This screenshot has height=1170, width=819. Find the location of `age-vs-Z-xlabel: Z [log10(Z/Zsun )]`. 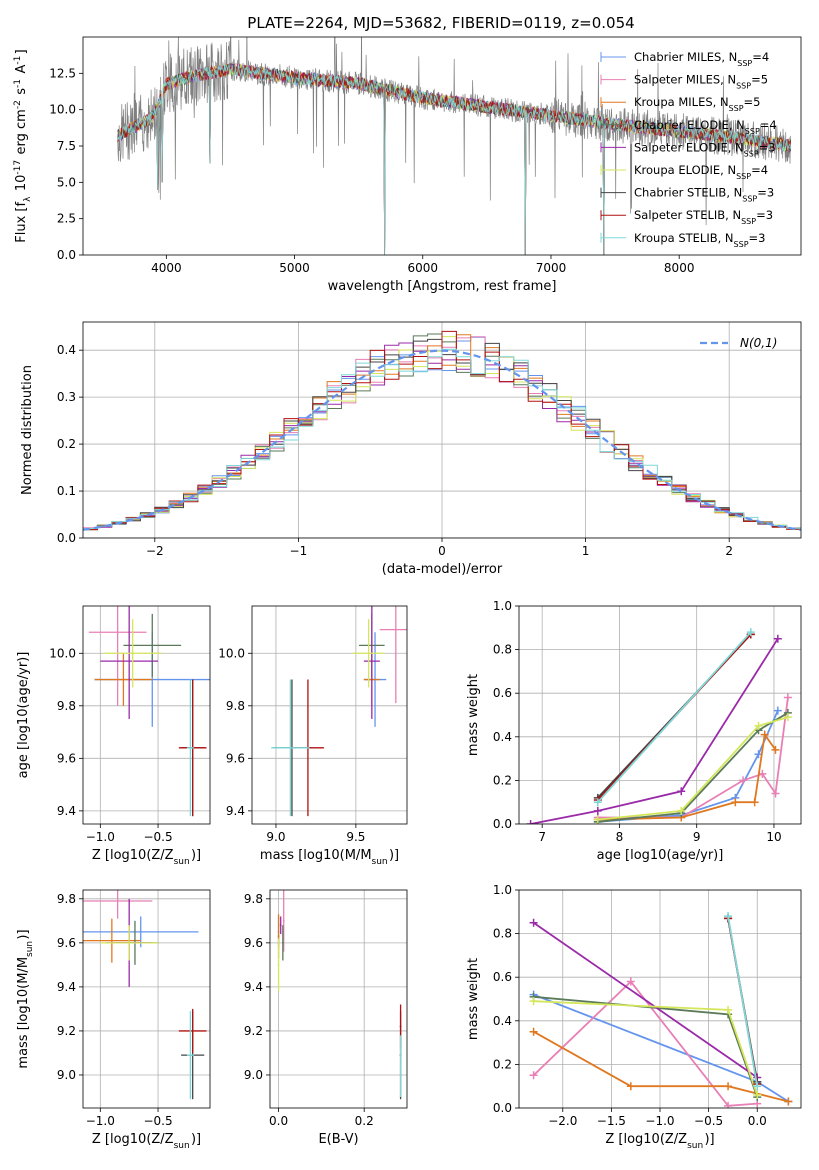

age-vs-Z-xlabel: Z [log10(Z/Zsun )] is located at coordinates (146, 857).